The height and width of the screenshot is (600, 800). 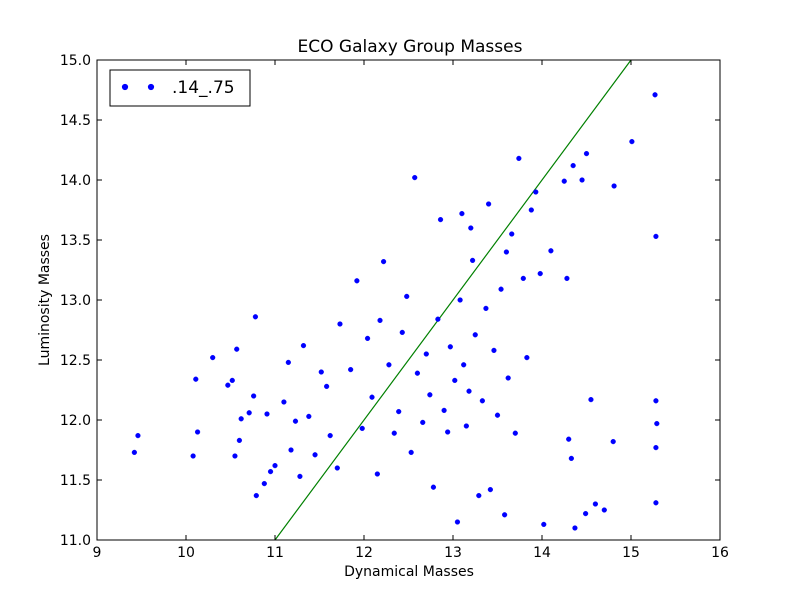 What do you see at coordinates (203, 88) in the screenshot?
I see `legend-label: .14_.75` at bounding box center [203, 88].